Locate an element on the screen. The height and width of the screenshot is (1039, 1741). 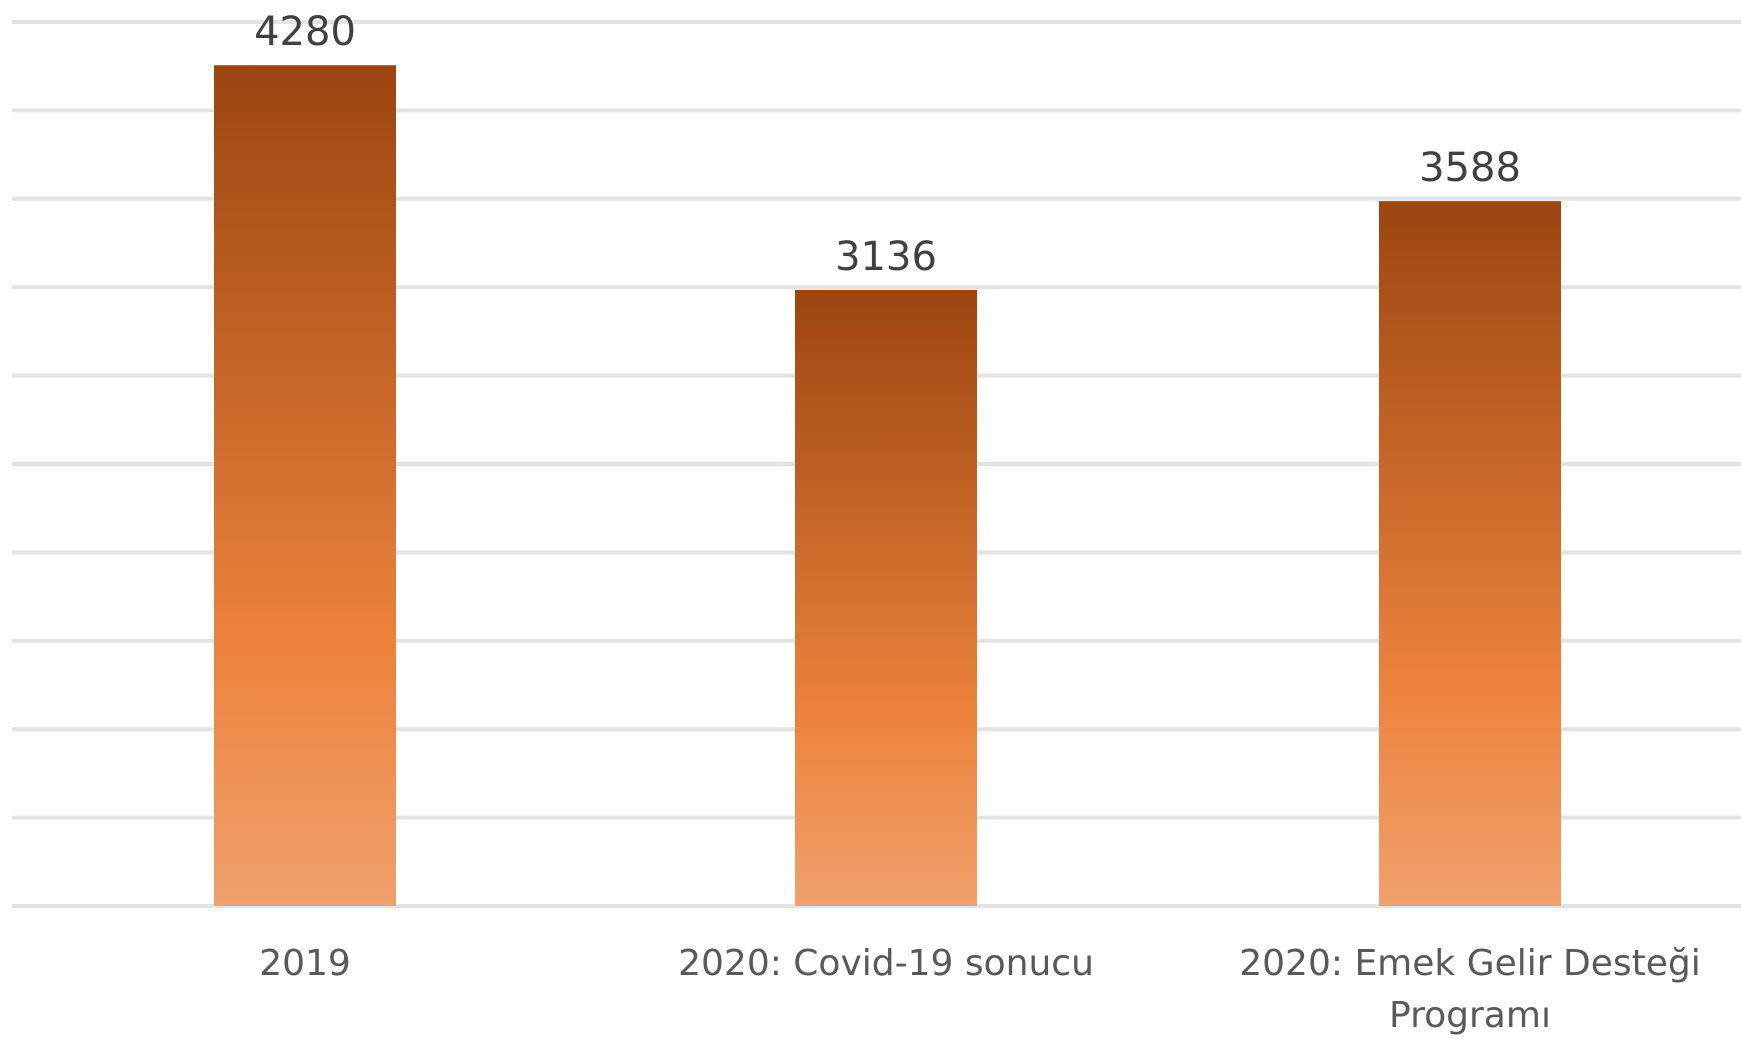
x-tick-label-2: 2020: Emek Gelir Desteği Programı is located at coordinates (1469, 989).